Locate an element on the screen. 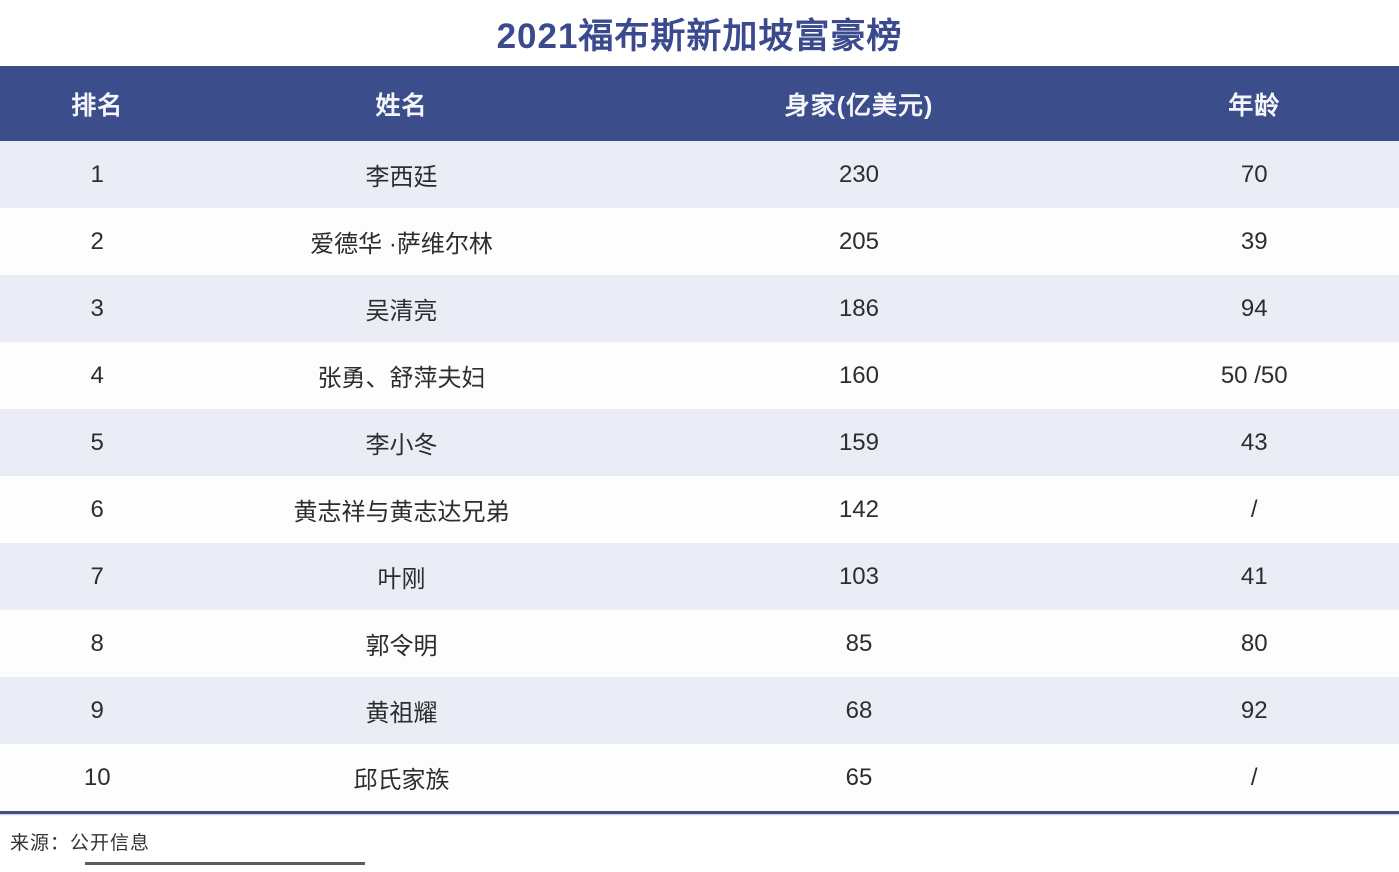  table-row: 1 李西廷 230 70 is located at coordinates (699, 174).